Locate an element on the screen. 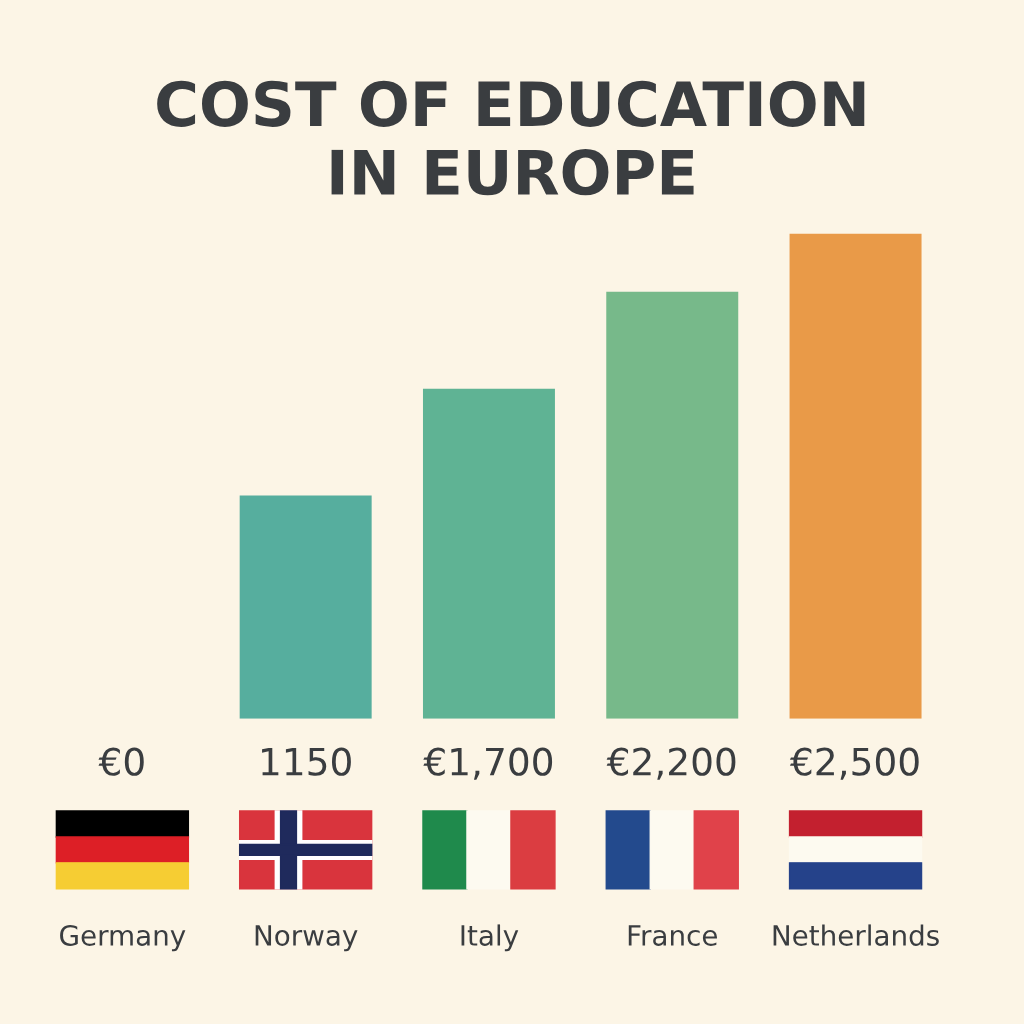  x-tick-label: Germany is located at coordinates (123, 938).